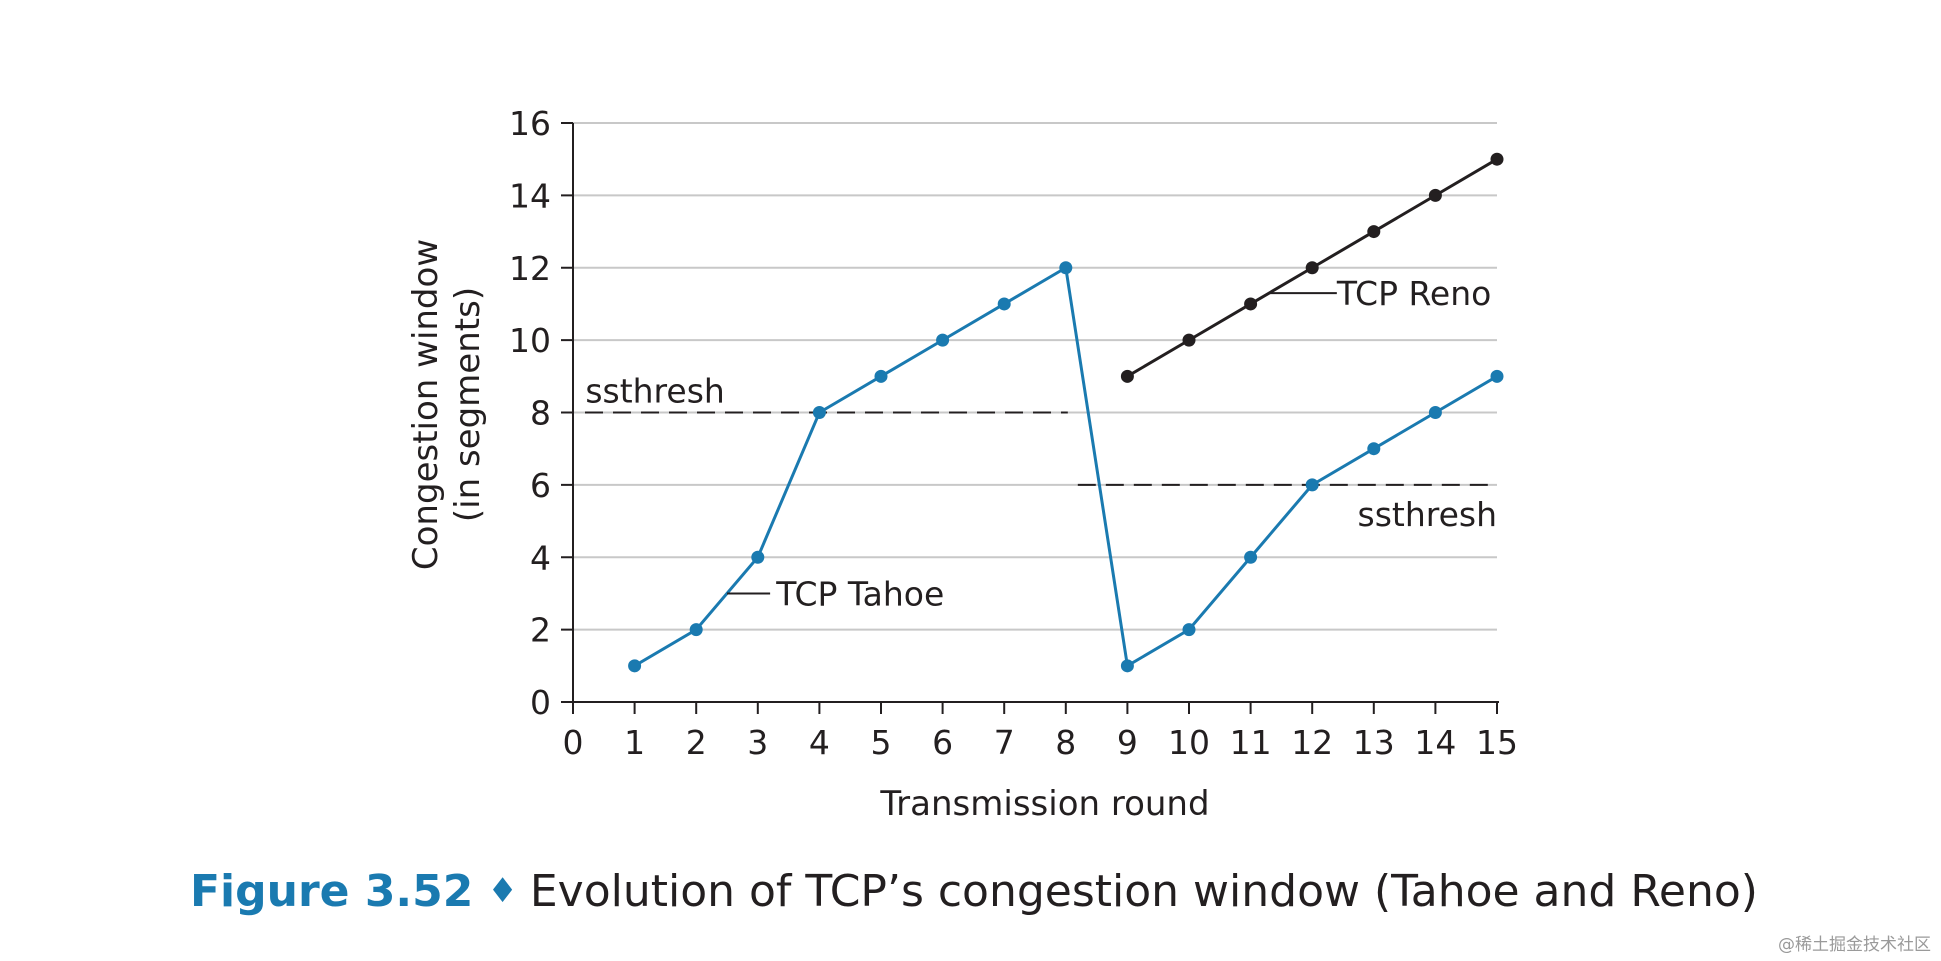 This screenshot has width=1941, height=961. I want to click on watermark: @稀土掘金技术社区, so click(1854, 945).